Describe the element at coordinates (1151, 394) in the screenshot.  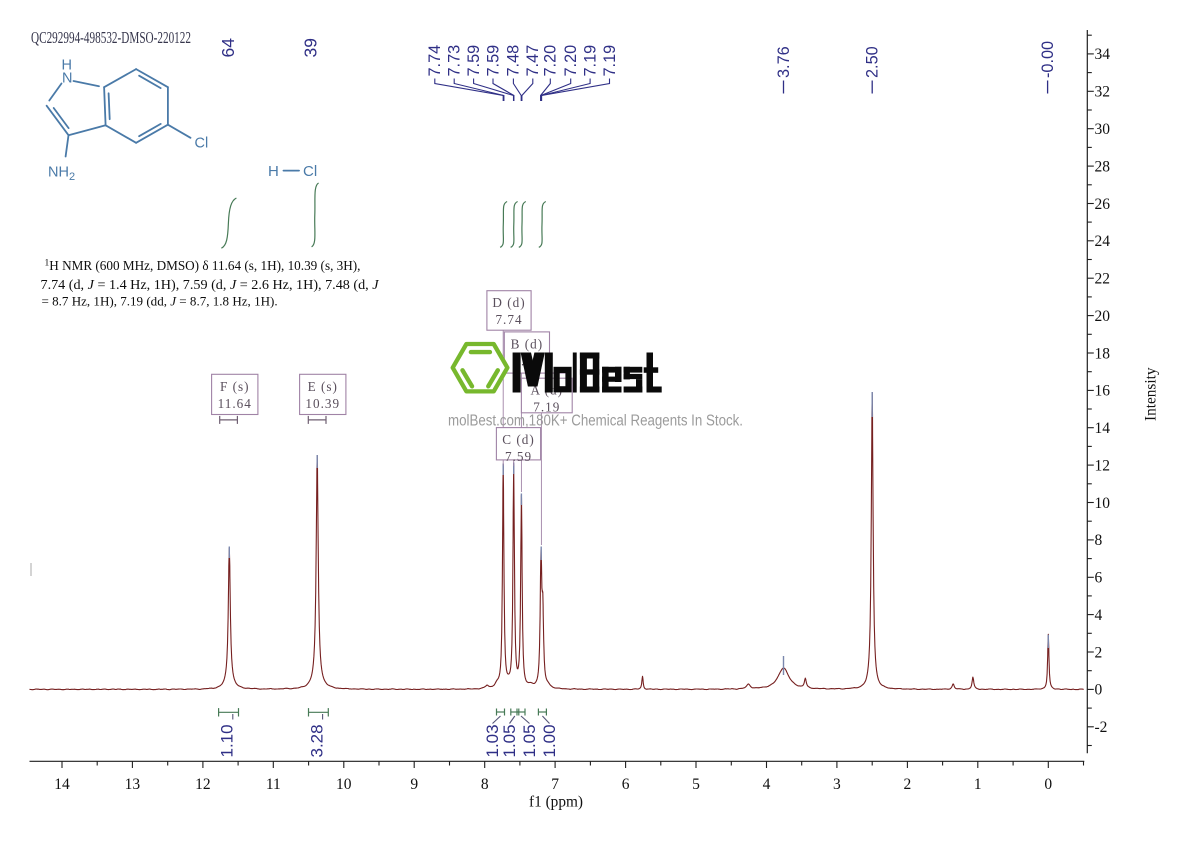
I see `svg-text: Intensity` at that location.